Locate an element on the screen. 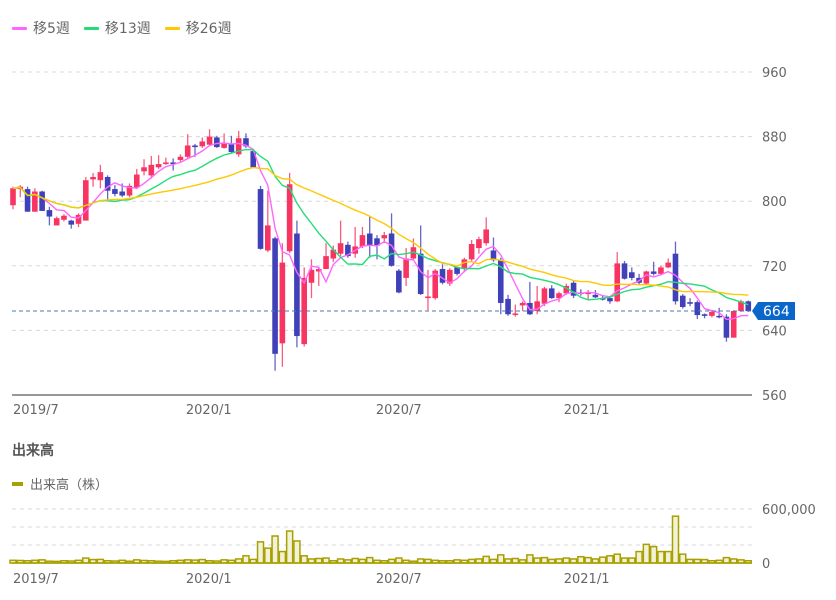 The width and height of the screenshot is (836, 600). volume-swatch is located at coordinates (17, 483).